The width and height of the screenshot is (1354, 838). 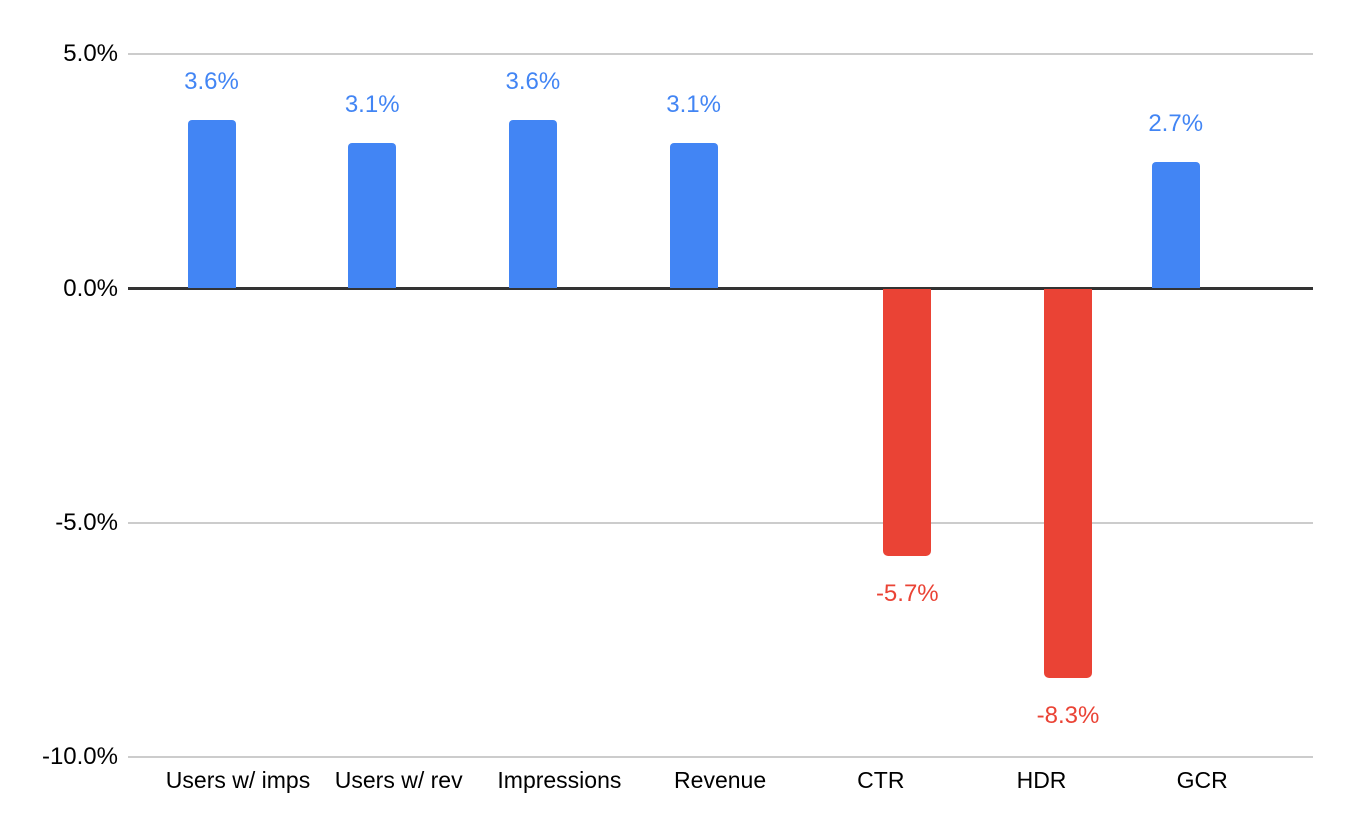 I want to click on bar-users-w-rev, so click(x=372, y=216).